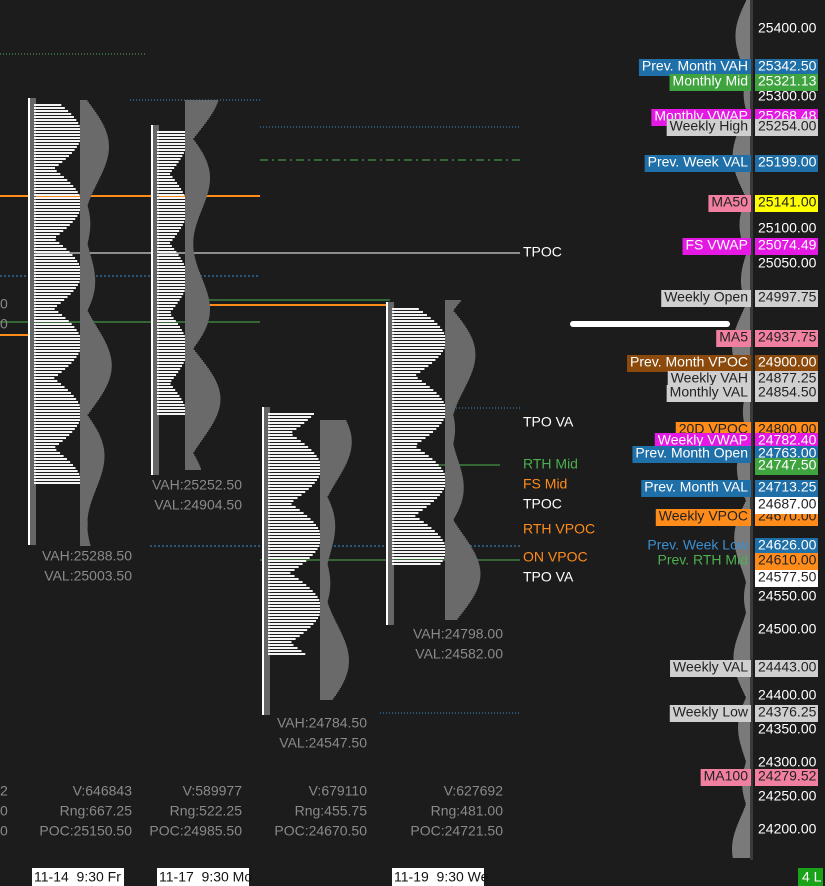 The height and width of the screenshot is (886, 825). I want to click on level-label: Prev. Week VAL, so click(698, 162).